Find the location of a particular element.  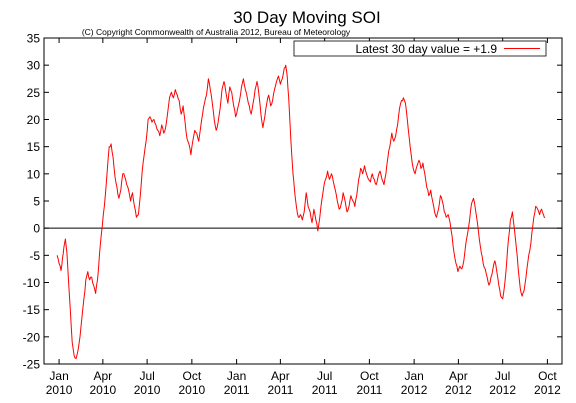

y-tick-label: 35 is located at coordinates (34, 39).